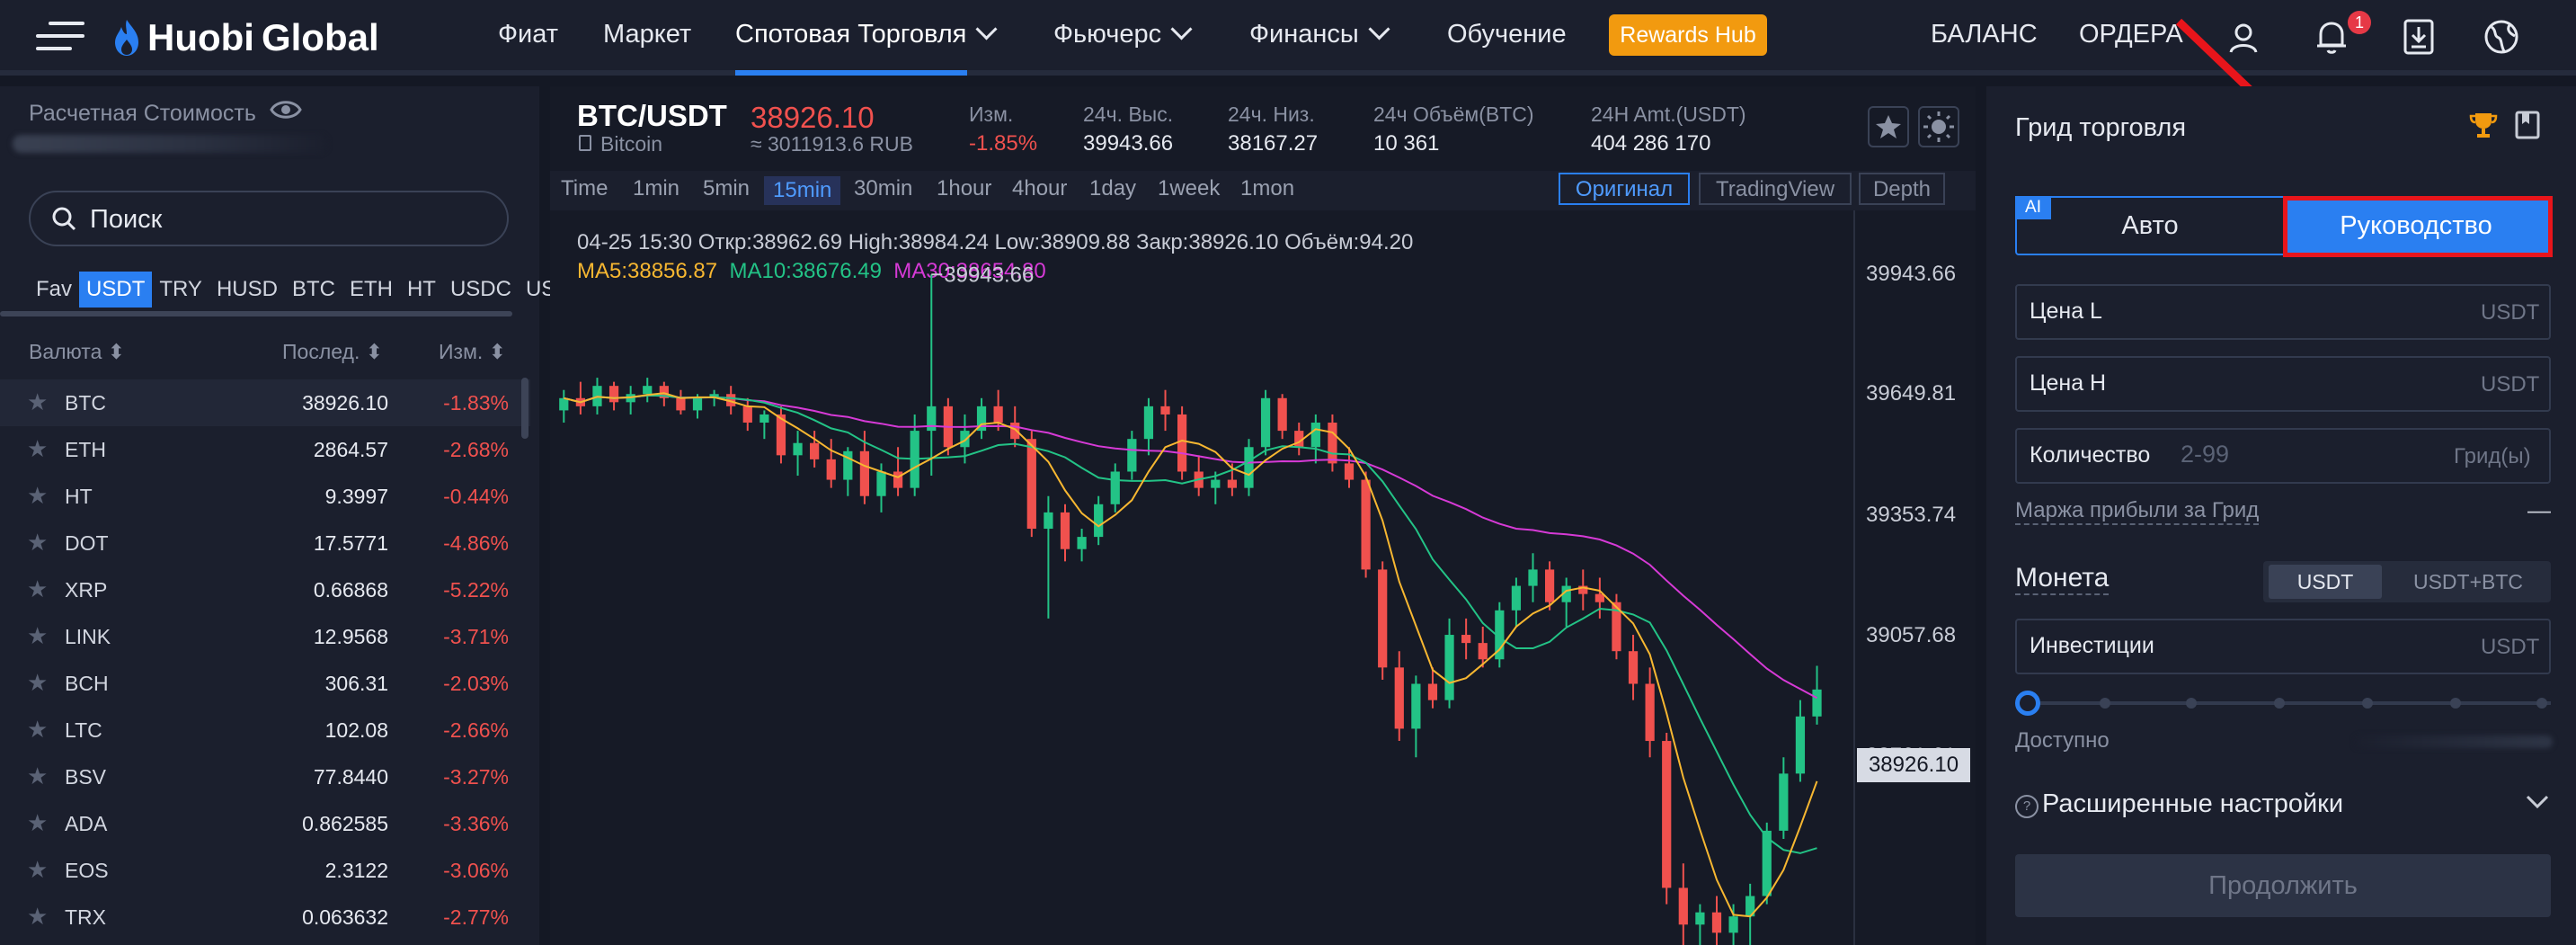 This screenshot has width=2576, height=945. Describe the element at coordinates (2468, 581) in the screenshot. I see `coin-usdt-btc-option: USDT+BTC` at that location.